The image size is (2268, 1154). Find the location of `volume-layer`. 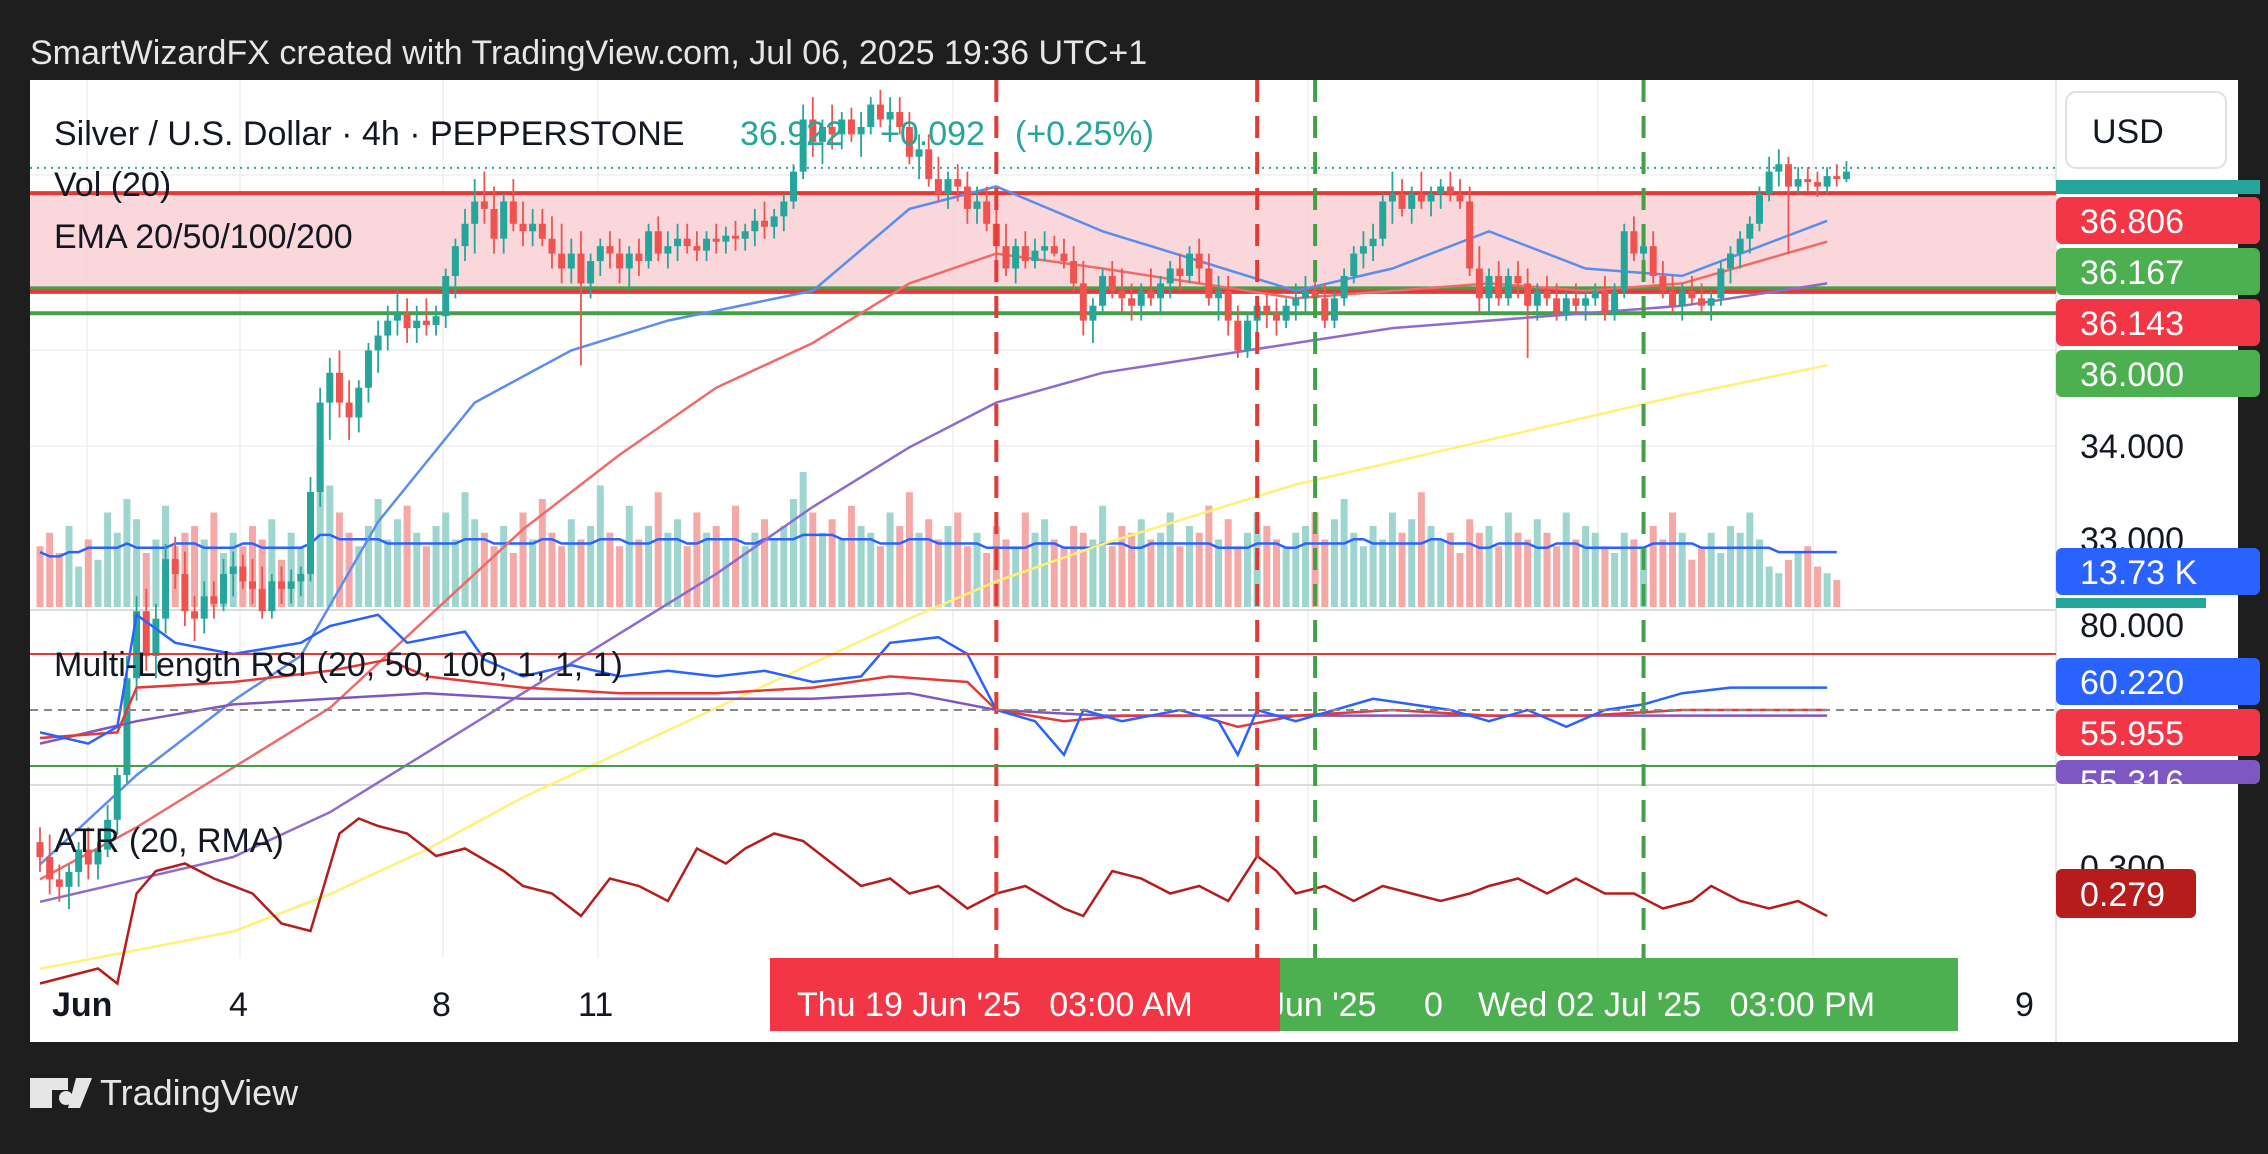

volume-layer is located at coordinates (938, 526).